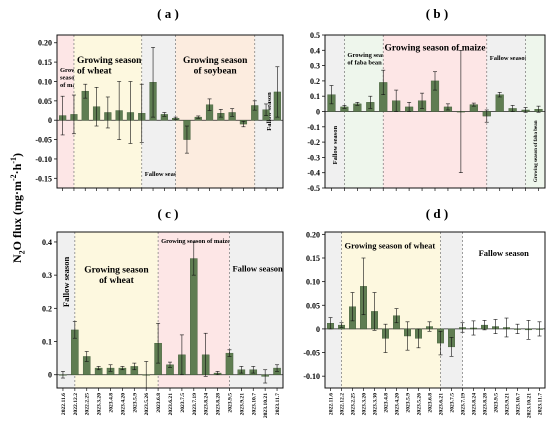 This screenshot has width=550, height=429. I want to click on season-label: Growing season of wheat, so click(390, 245).